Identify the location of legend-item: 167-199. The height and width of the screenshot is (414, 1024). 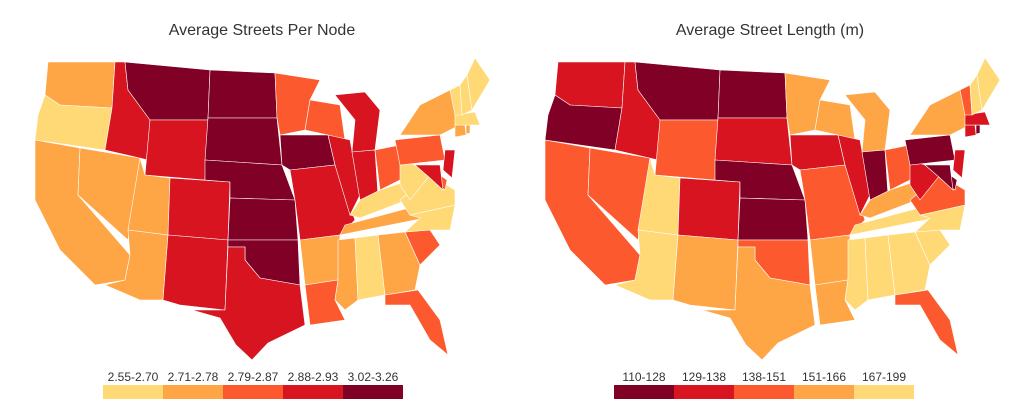
(884, 384).